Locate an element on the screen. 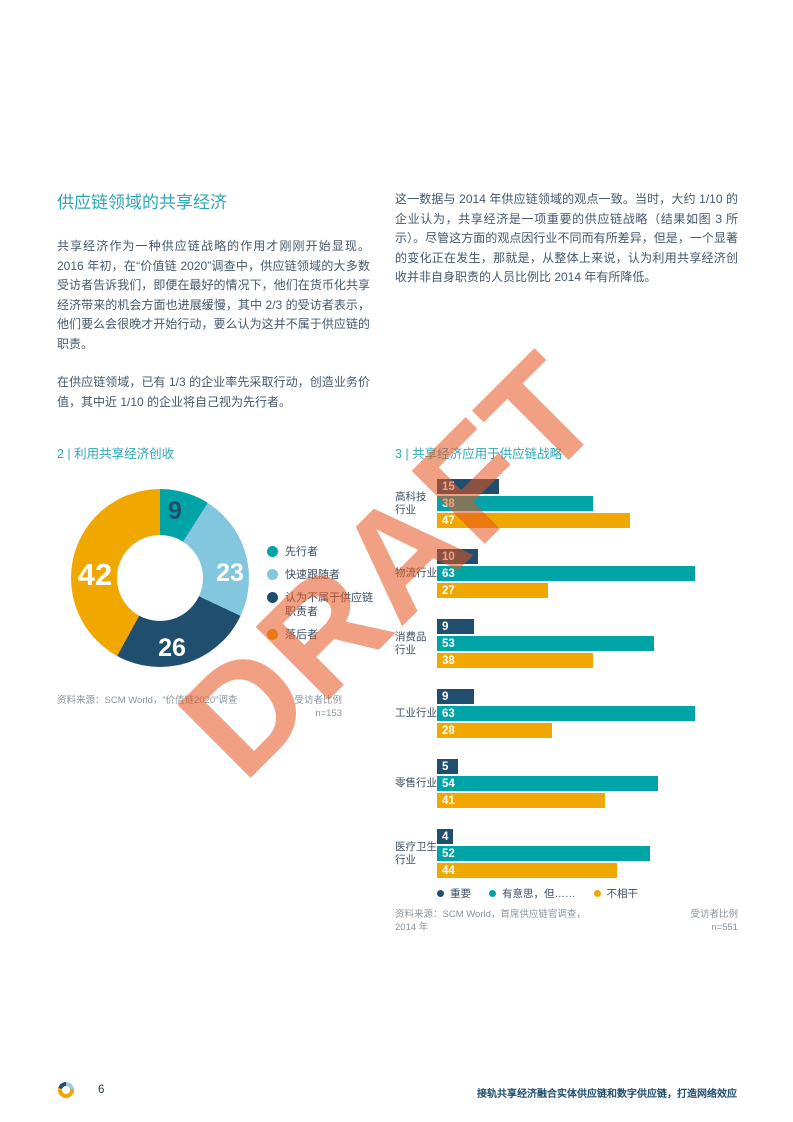  bar-group: 消费品 行业 9 53 38 is located at coordinates (566, 643).